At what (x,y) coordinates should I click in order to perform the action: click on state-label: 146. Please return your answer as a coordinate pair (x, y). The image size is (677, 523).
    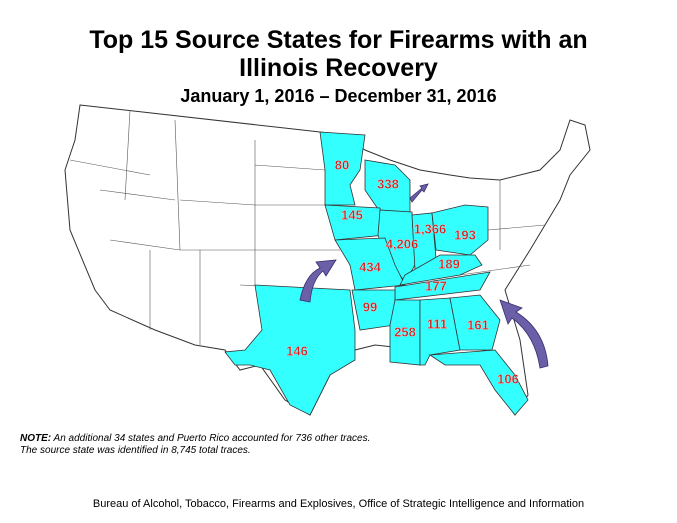
    Looking at the image, I should click on (297, 350).